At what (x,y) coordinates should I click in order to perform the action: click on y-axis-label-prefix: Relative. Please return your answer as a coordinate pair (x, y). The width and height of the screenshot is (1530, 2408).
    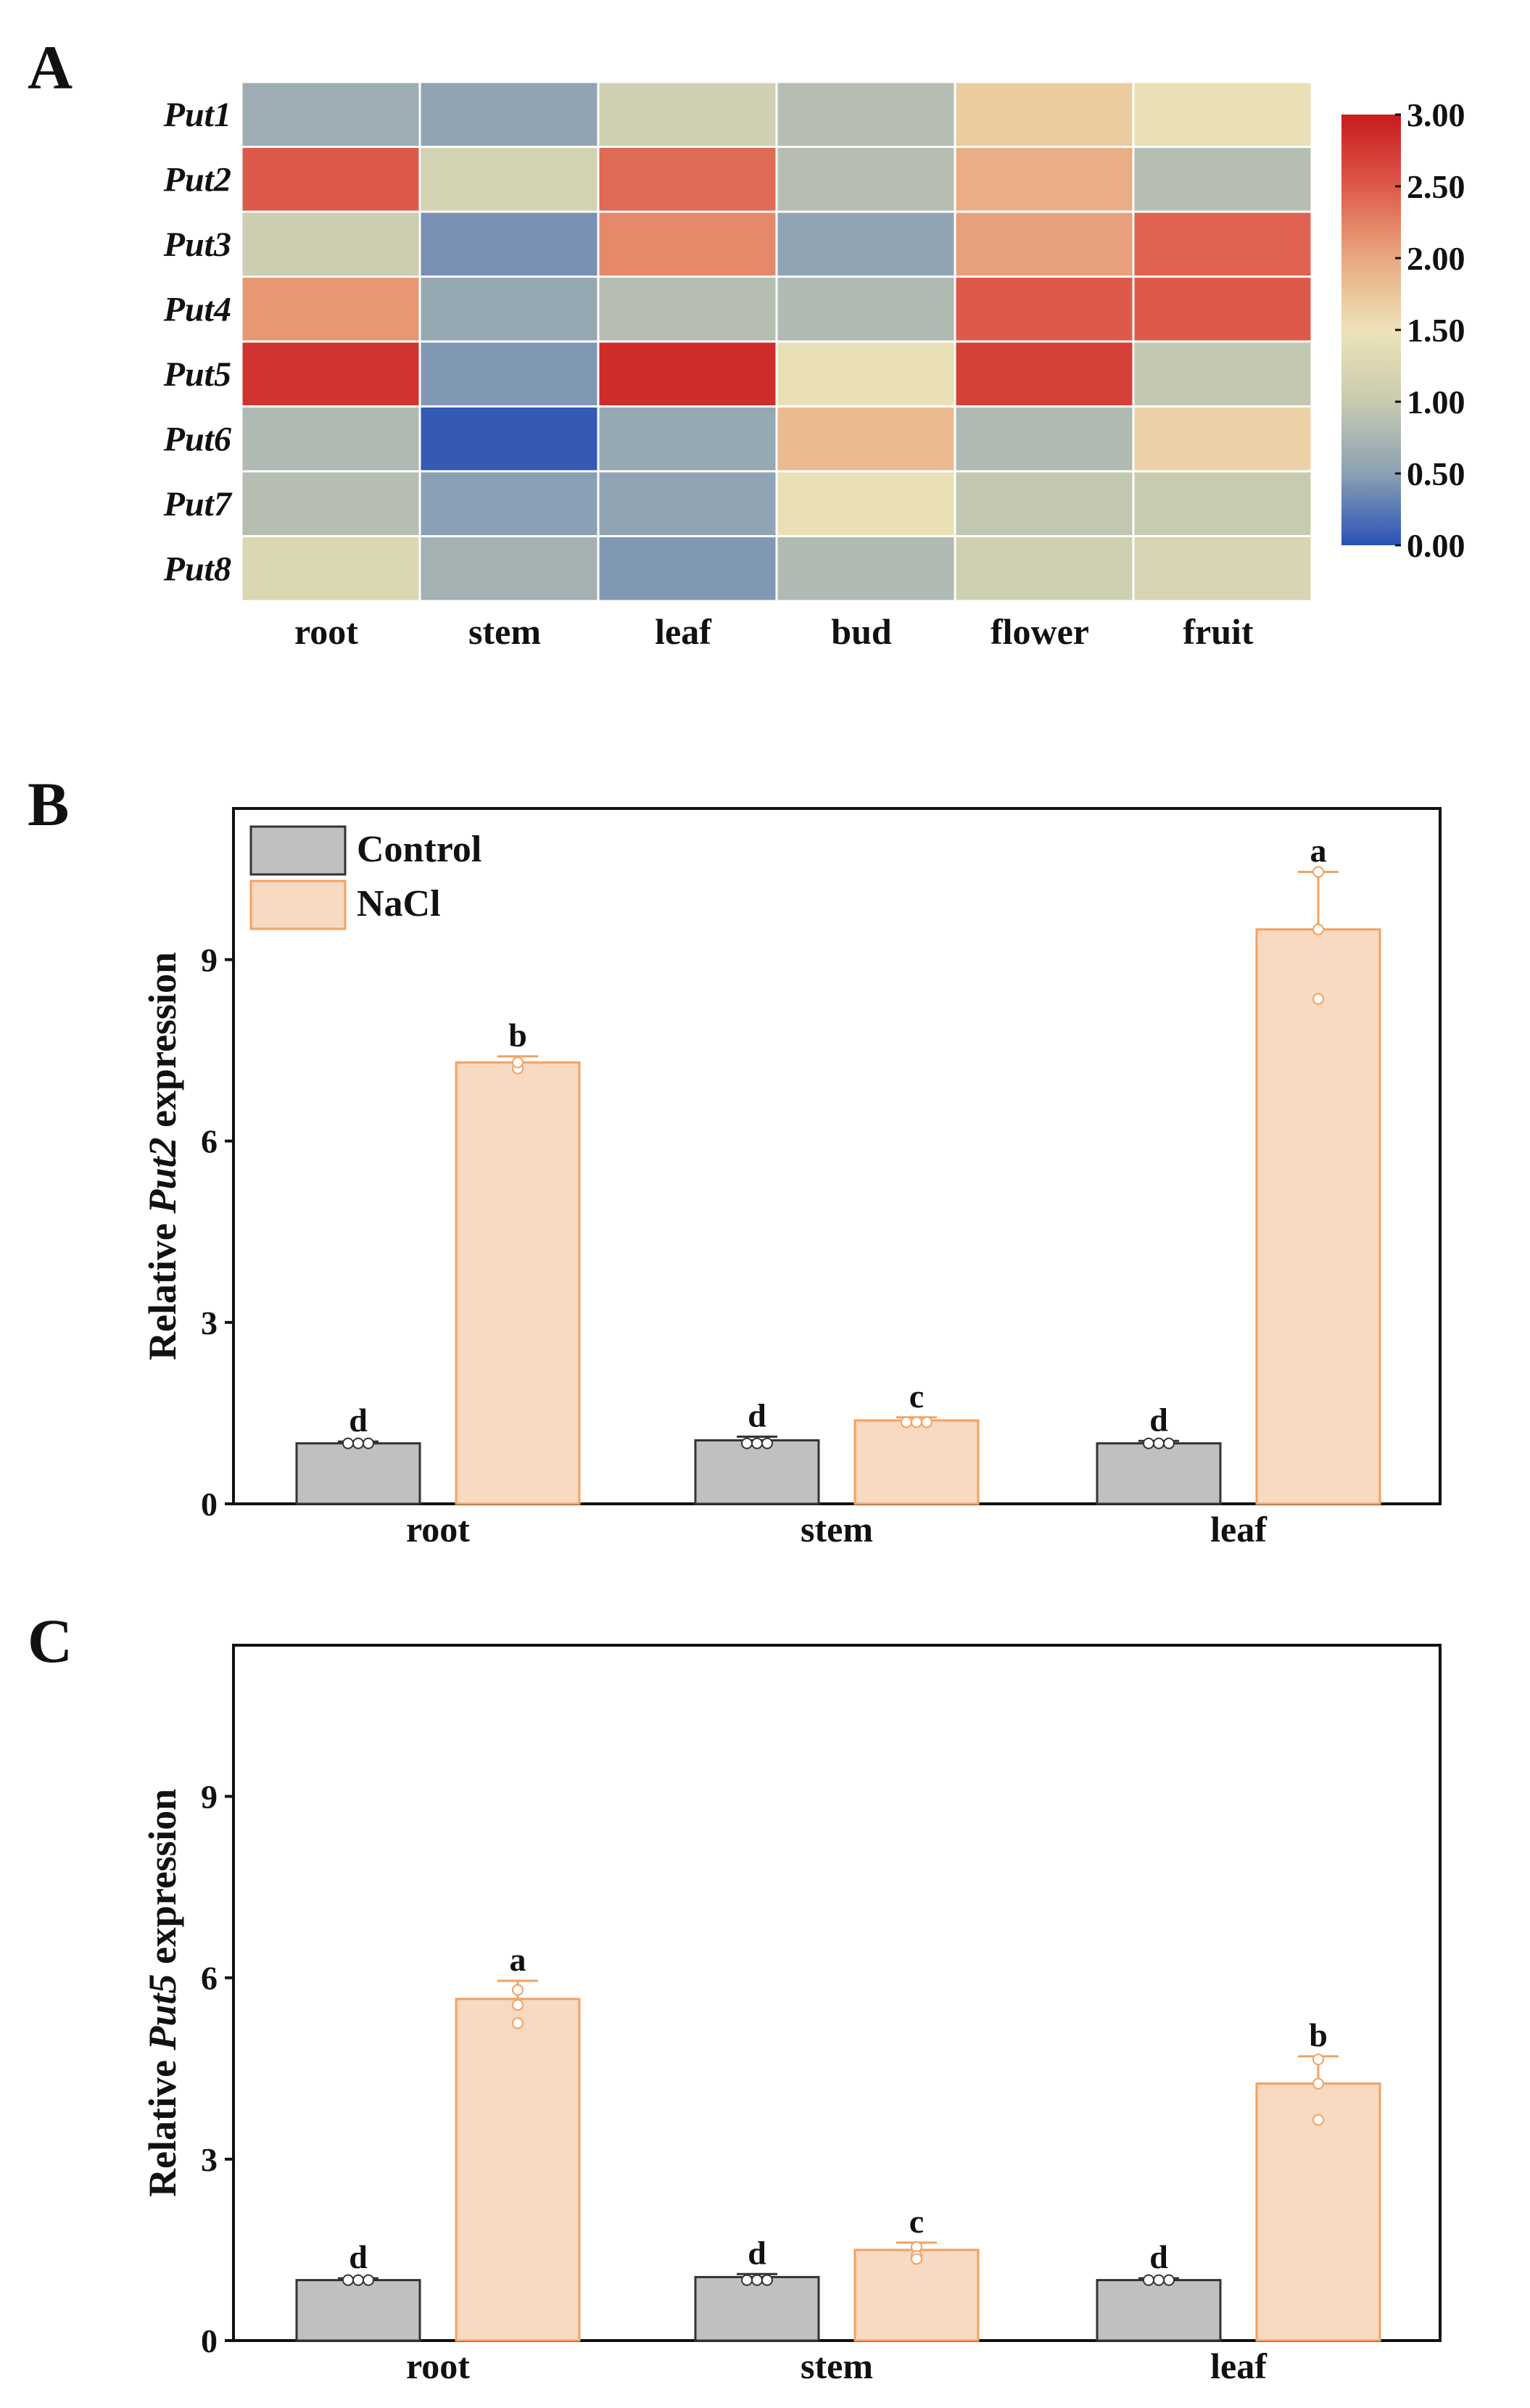
    Looking at the image, I should click on (162, 2124).